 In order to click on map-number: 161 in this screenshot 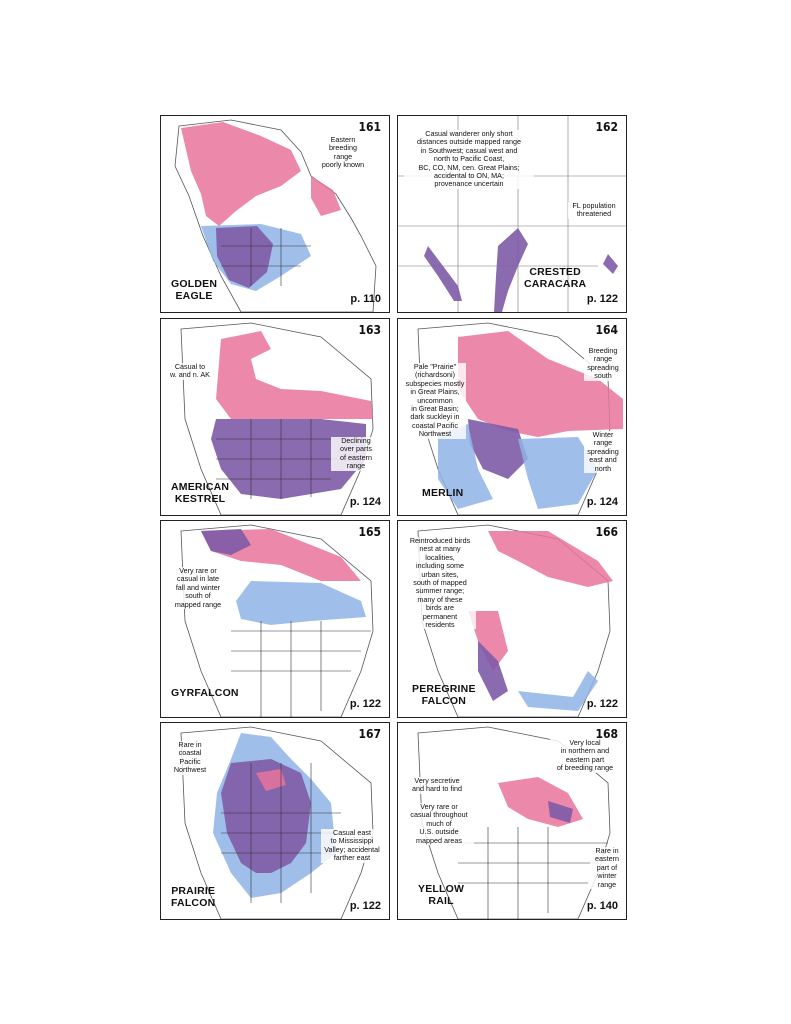, I will do `click(369, 127)`.